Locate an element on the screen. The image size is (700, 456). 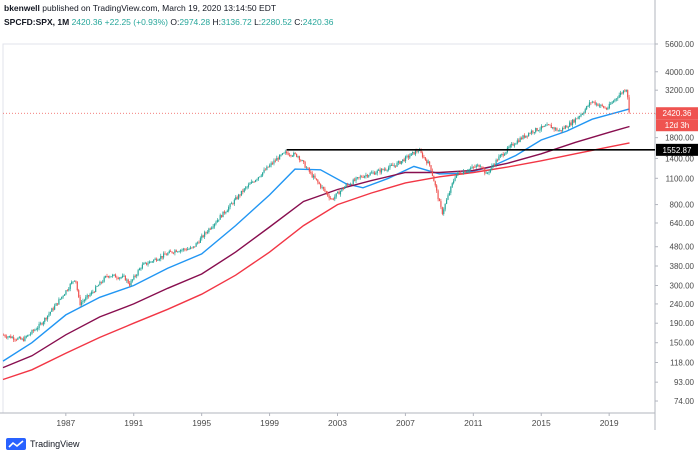
y-tick-label: 190.00 is located at coordinates (682, 323).